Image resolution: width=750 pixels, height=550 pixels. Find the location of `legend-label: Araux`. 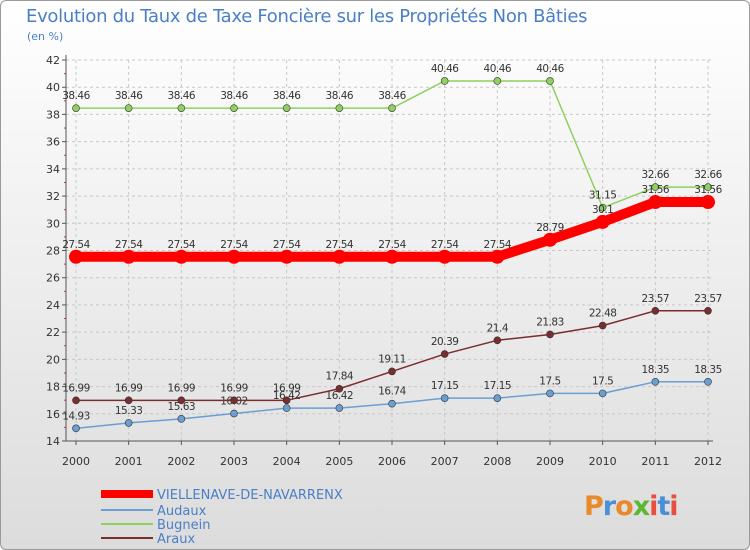

legend-label: Araux is located at coordinates (176, 539).